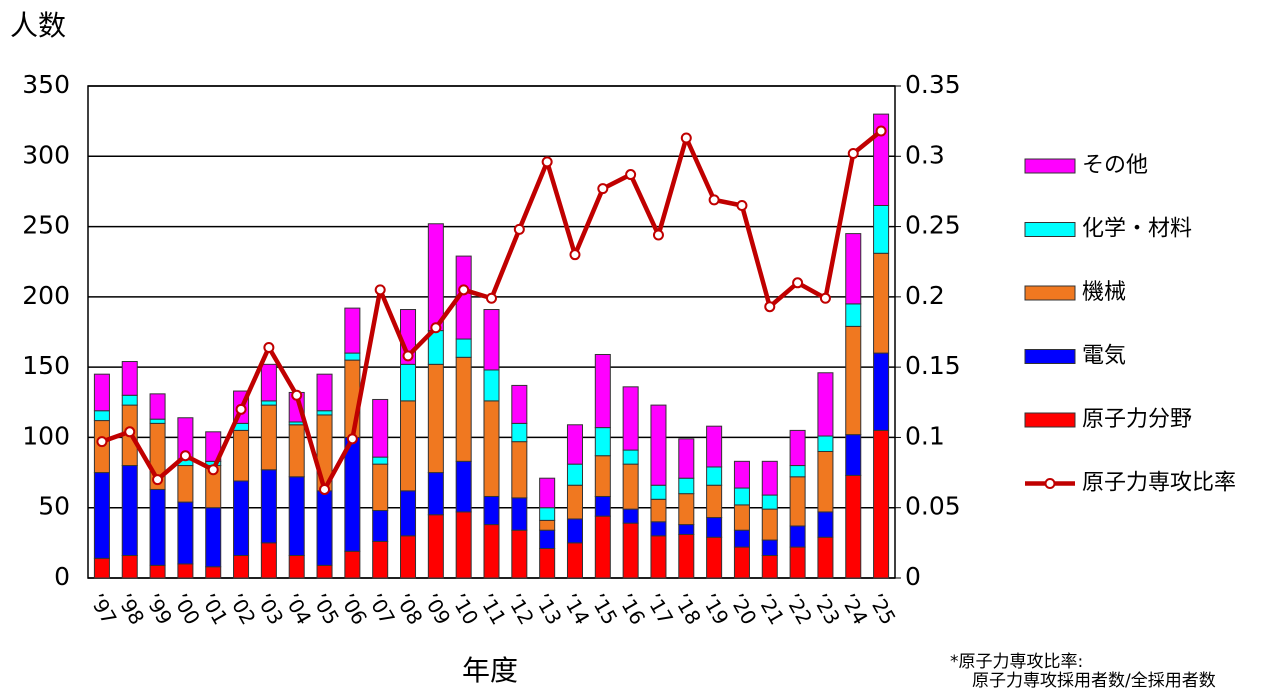 The image size is (1272, 693). Describe the element at coordinates (46, 225) in the screenshot. I see `y-tick-label: 250` at that location.